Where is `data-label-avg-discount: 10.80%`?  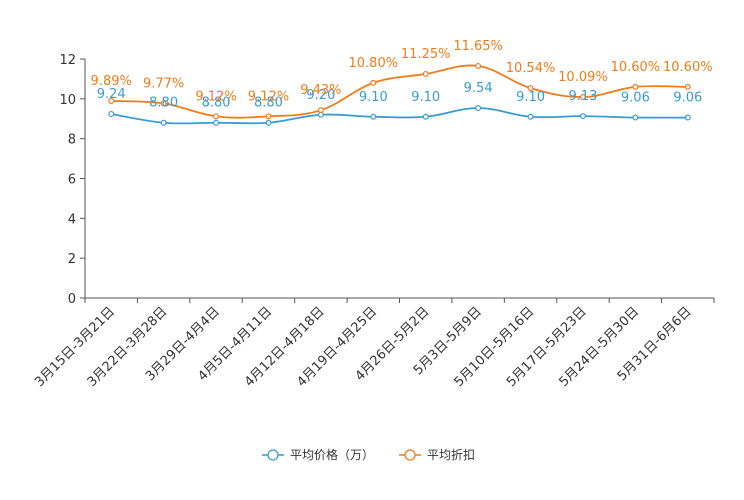 data-label-avg-discount: 10.80% is located at coordinates (374, 63).